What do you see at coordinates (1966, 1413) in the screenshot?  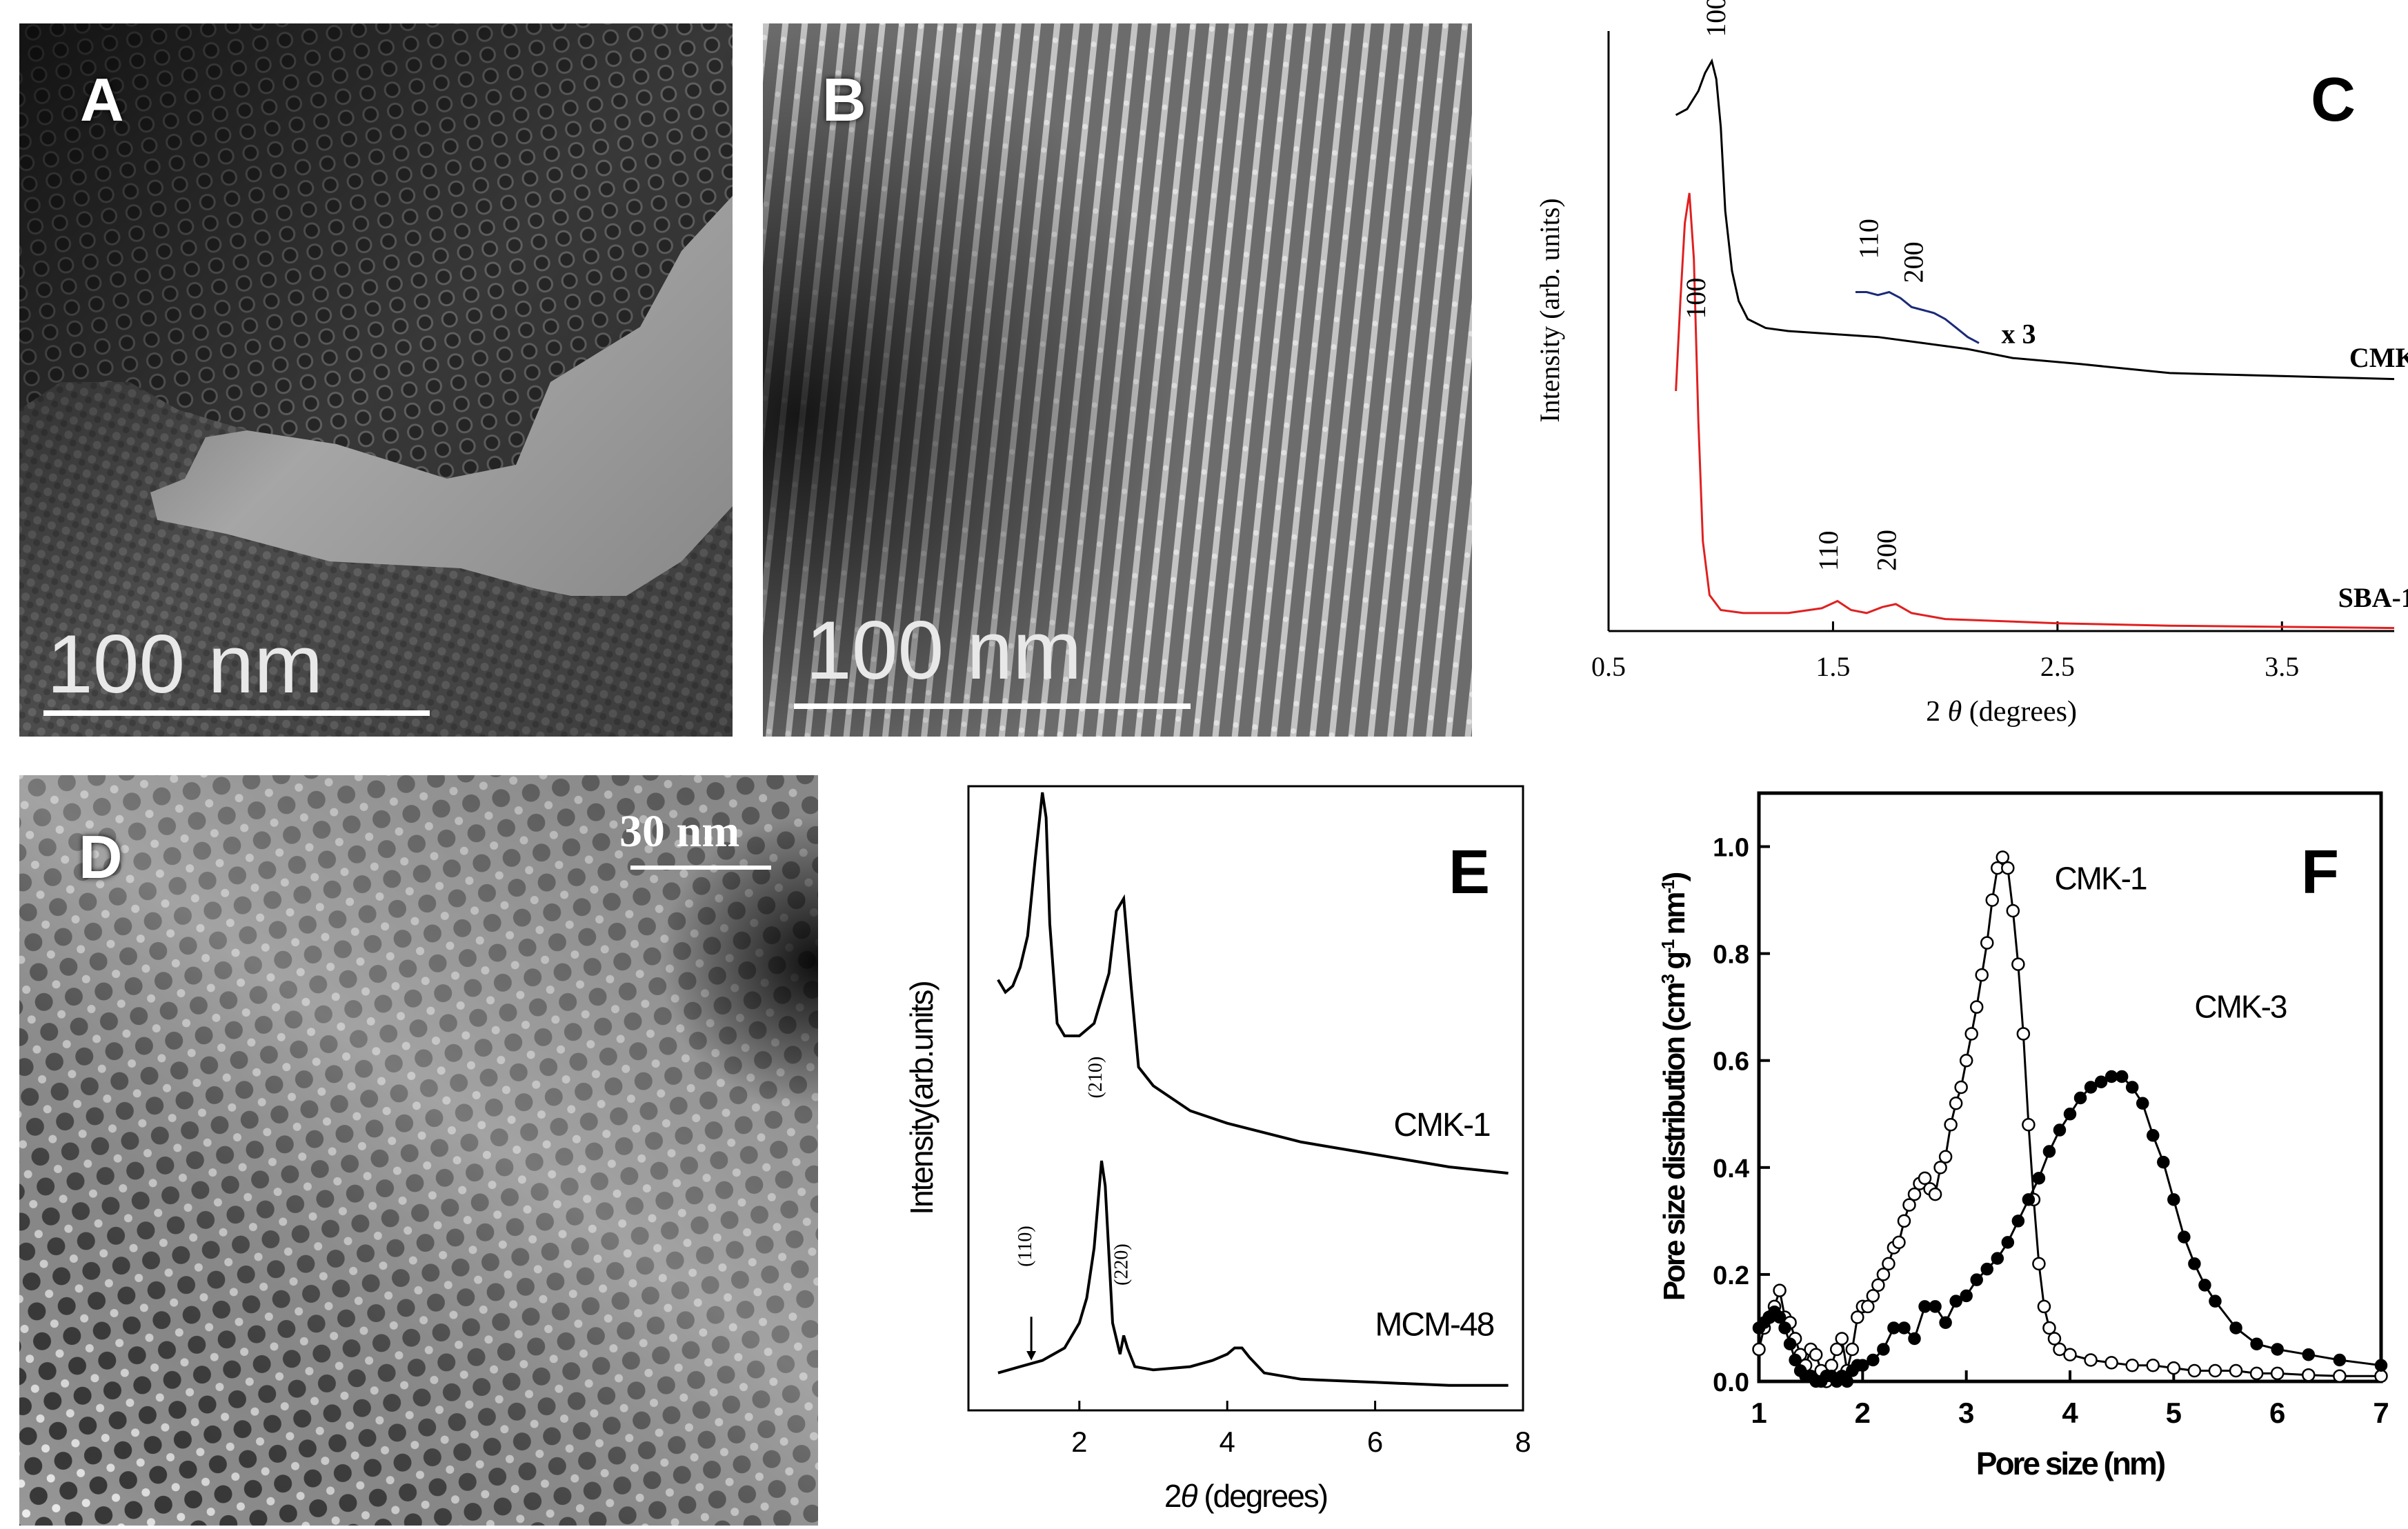 I see `x-tick-label: 3` at bounding box center [1966, 1413].